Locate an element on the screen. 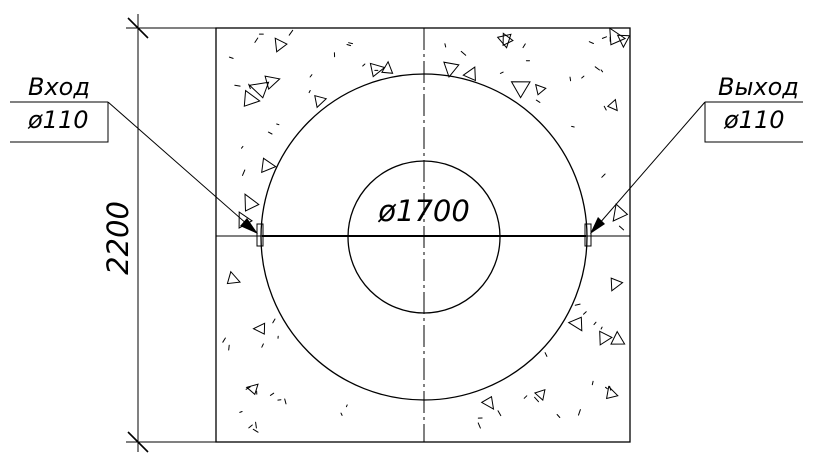 The height and width of the screenshot is (453, 815). inlet-diameter-frame is located at coordinates (59, 122).